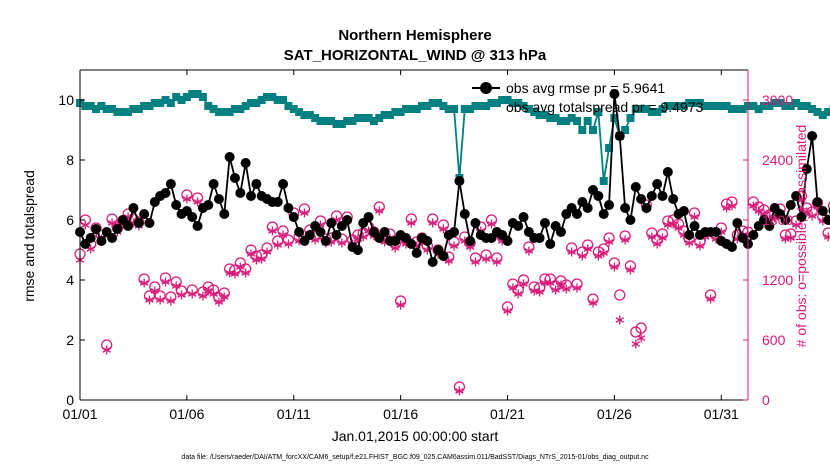  Describe the element at coordinates (70, 160) in the screenshot. I see `y-tick-label: 8` at that location.